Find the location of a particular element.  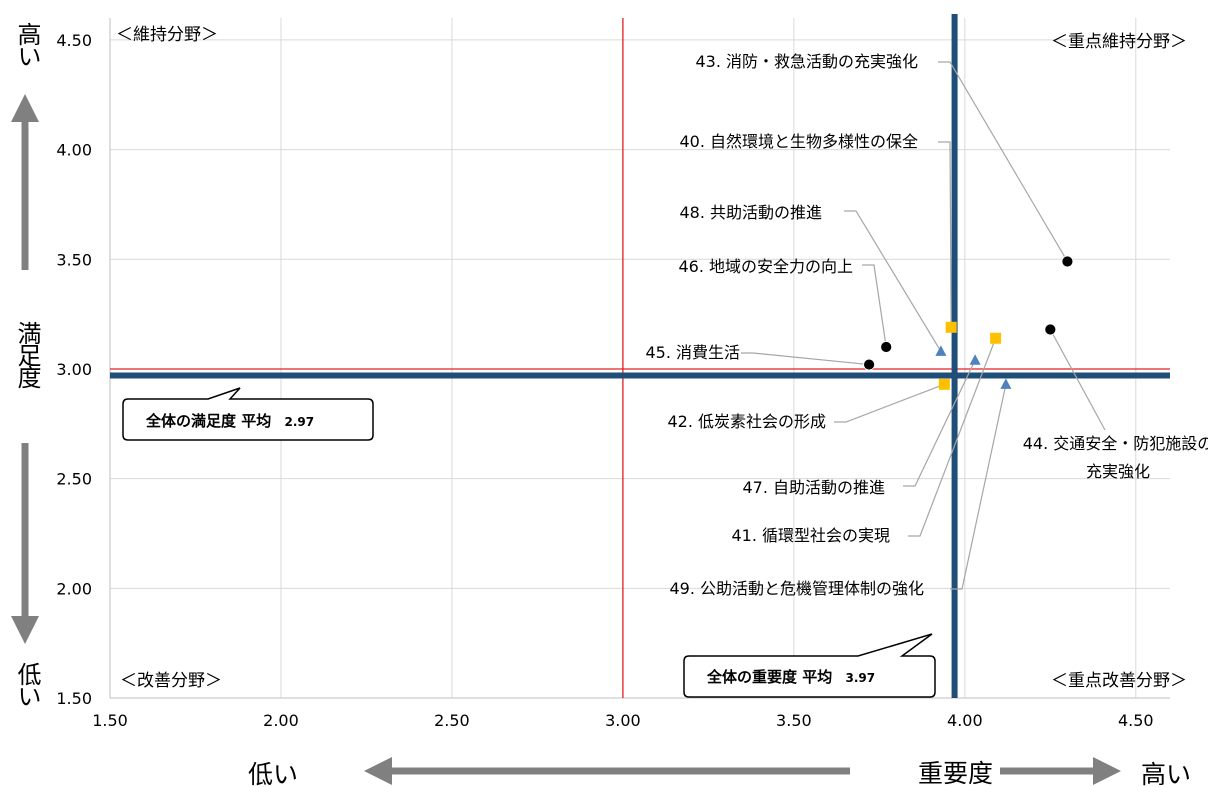

quadrant-label-bottom-left: ＜改善分野＞ is located at coordinates (171, 681).